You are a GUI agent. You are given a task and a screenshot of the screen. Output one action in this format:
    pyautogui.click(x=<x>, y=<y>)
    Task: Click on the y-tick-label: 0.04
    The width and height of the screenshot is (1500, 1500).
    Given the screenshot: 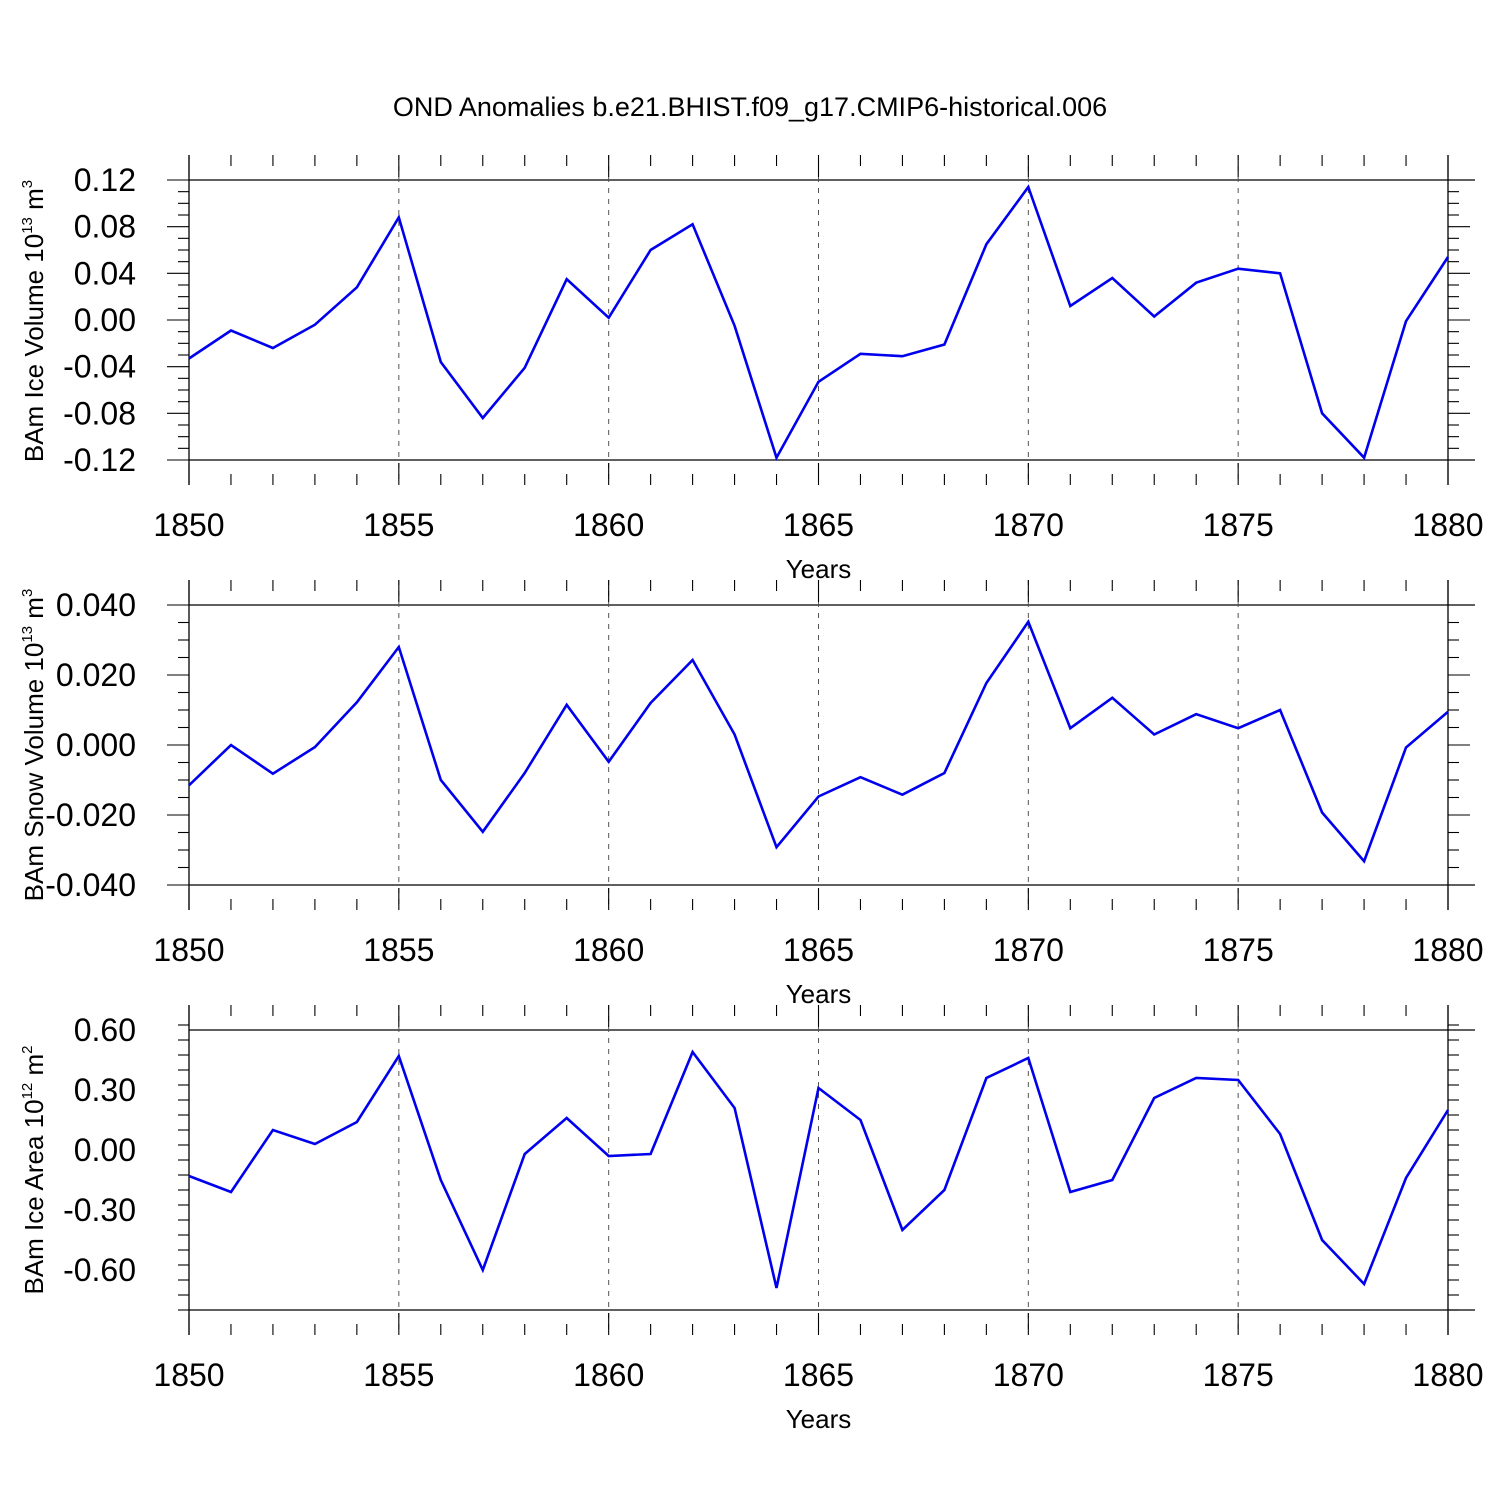 What is the action you would take?
    pyautogui.click(x=105, y=273)
    